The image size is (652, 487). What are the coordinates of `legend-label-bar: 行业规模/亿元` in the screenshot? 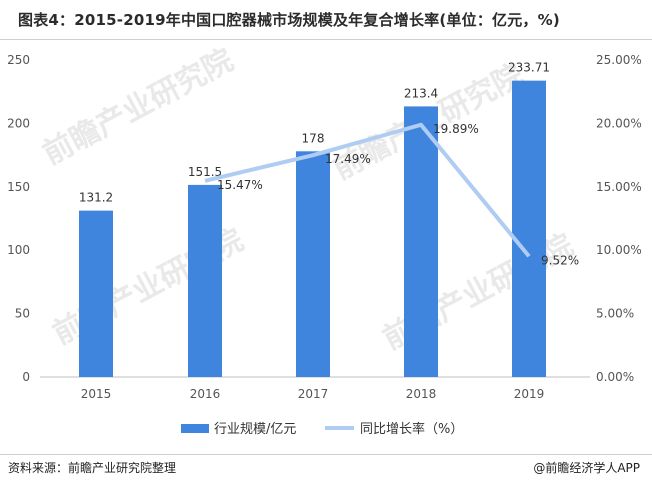 It's located at (255, 429).